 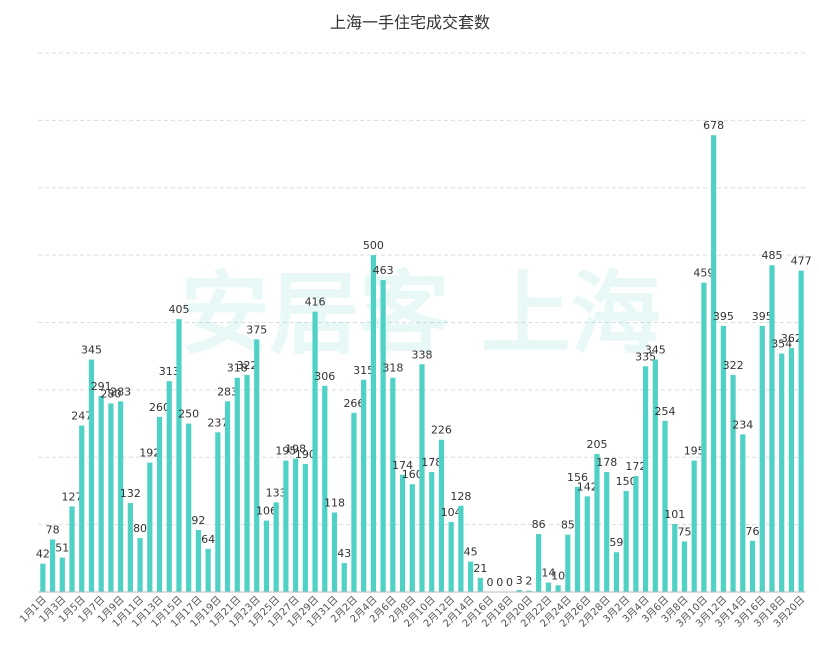 I want to click on data-label: 156, so click(x=577, y=477).